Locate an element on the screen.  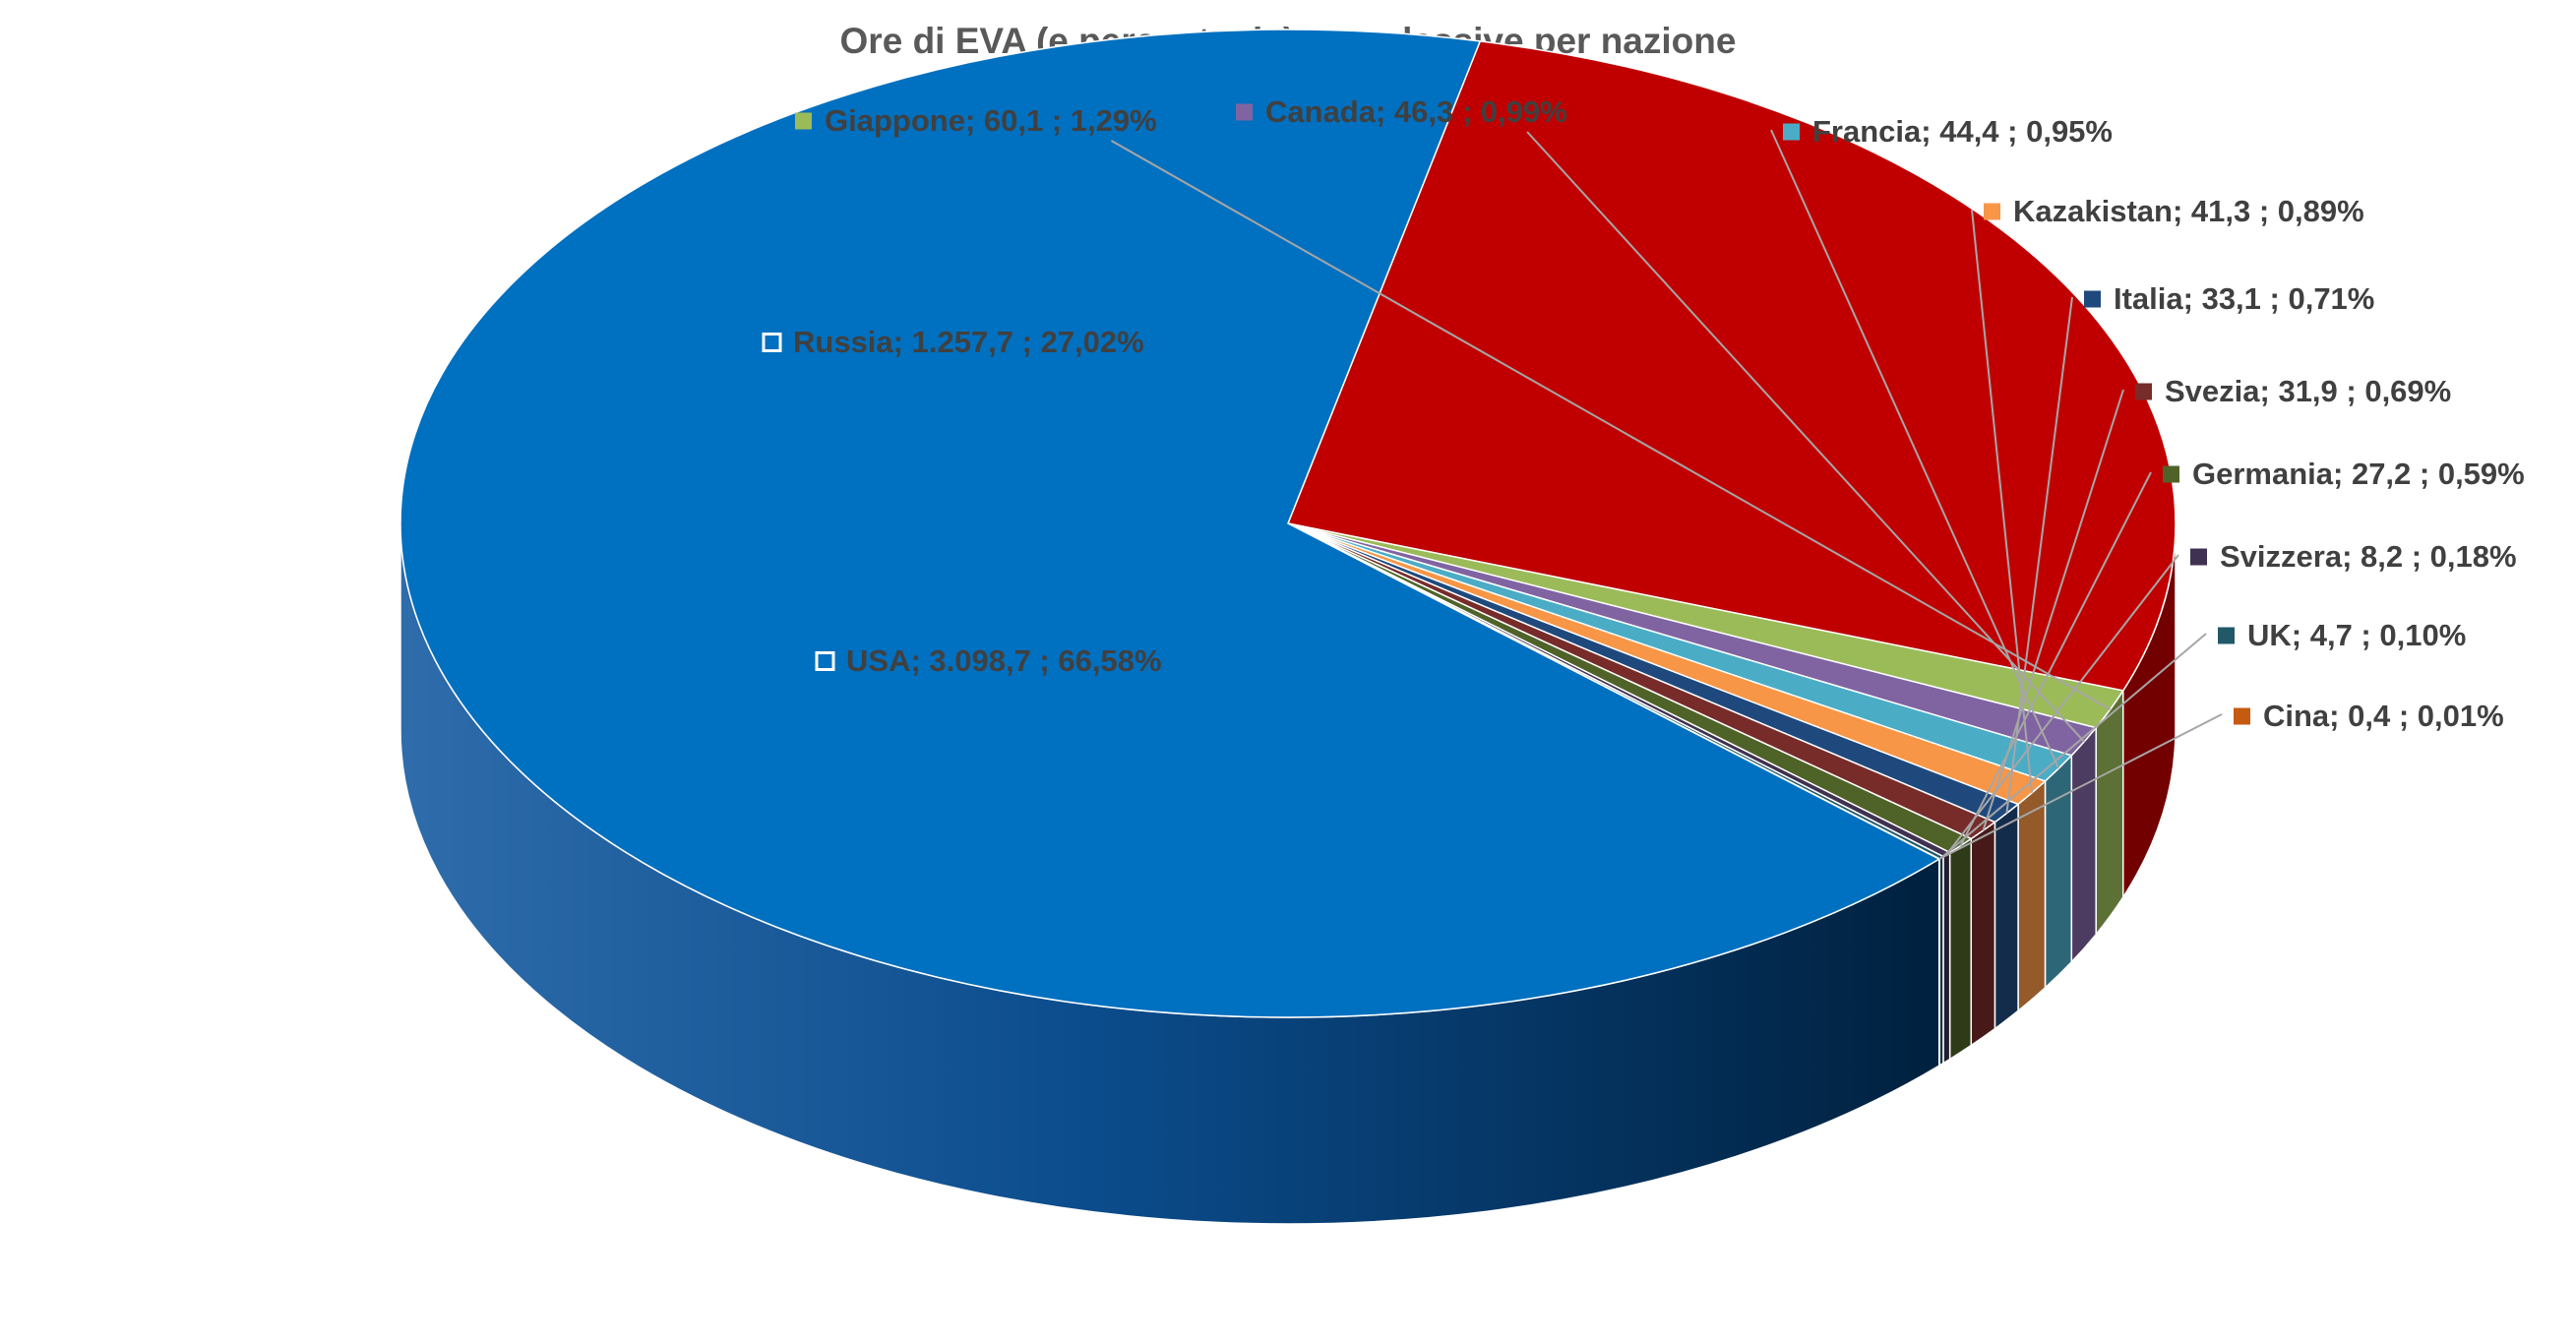
pie-side-giappone is located at coordinates (2109, 813).